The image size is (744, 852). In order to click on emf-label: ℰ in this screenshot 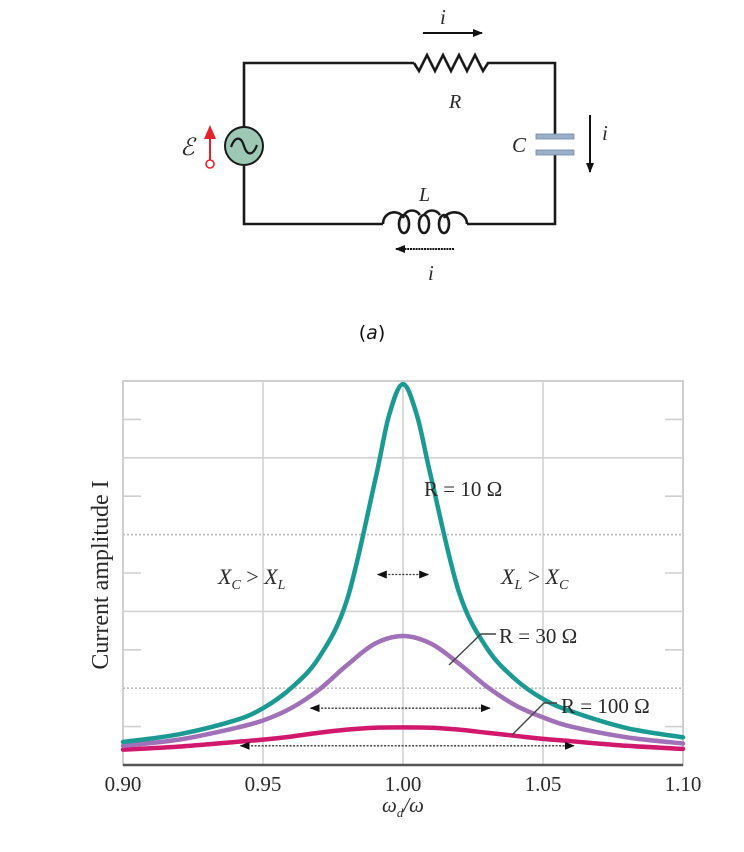, I will do `click(188, 148)`.